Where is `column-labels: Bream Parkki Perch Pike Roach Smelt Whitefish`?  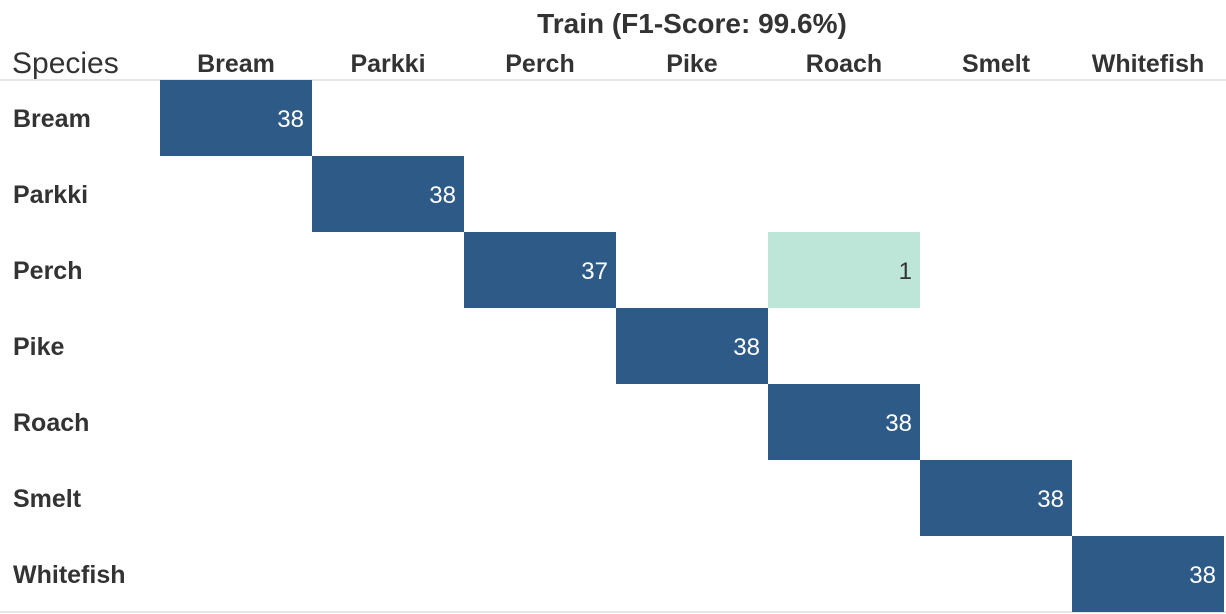
column-labels: Bream Parkki Perch Pike Roach Smelt Whitefish is located at coordinates (700, 64).